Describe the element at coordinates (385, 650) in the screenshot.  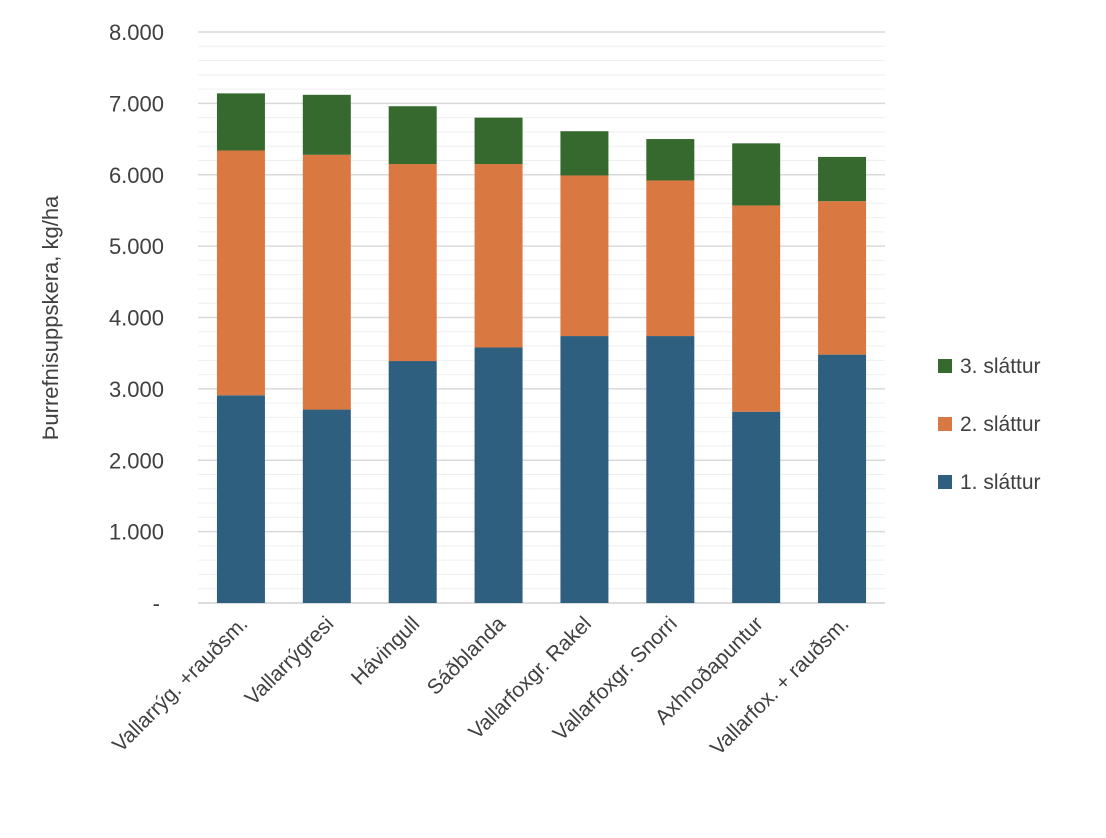
I see `x-tick-label: Hávingull` at that location.